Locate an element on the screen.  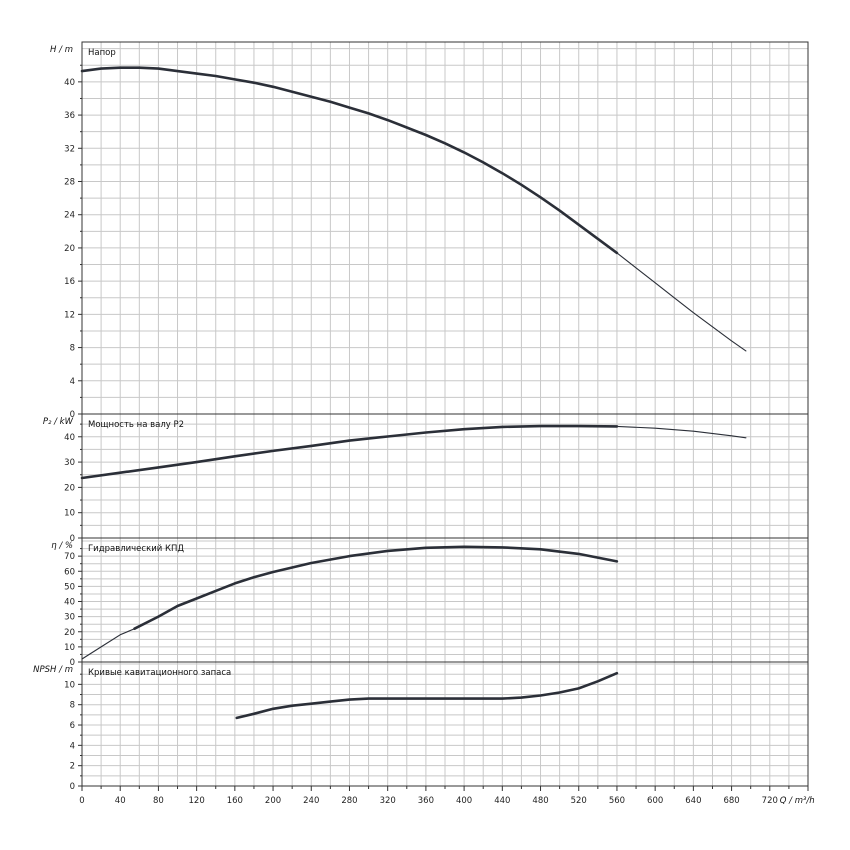
head-y-tick-label: 40 is located at coordinates (69, 83).